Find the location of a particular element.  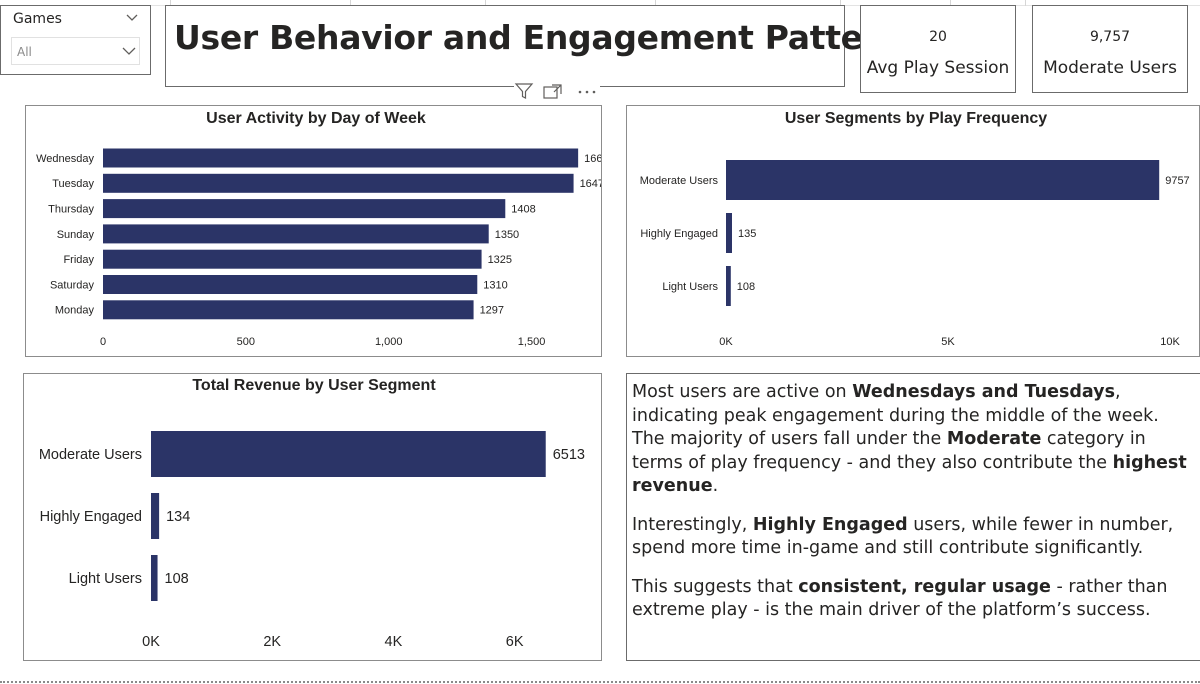

slicer-title: Games is located at coordinates (37, 19).